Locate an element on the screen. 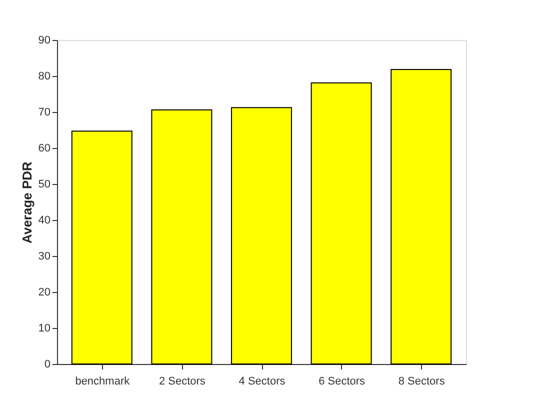 This screenshot has height=400, width=533. x-tick-label: 8 Sectors is located at coordinates (422, 382).